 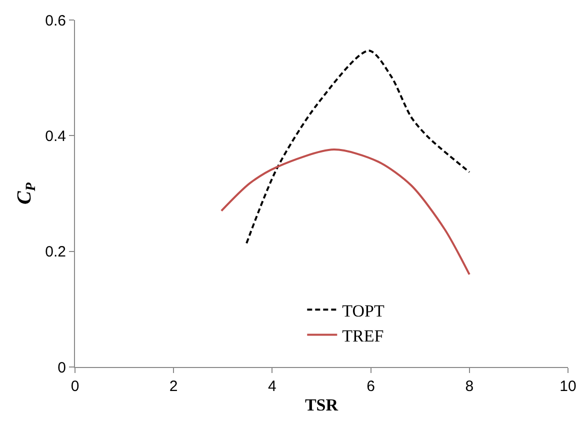 I want to click on x-tick-label: 4, so click(x=272, y=386).